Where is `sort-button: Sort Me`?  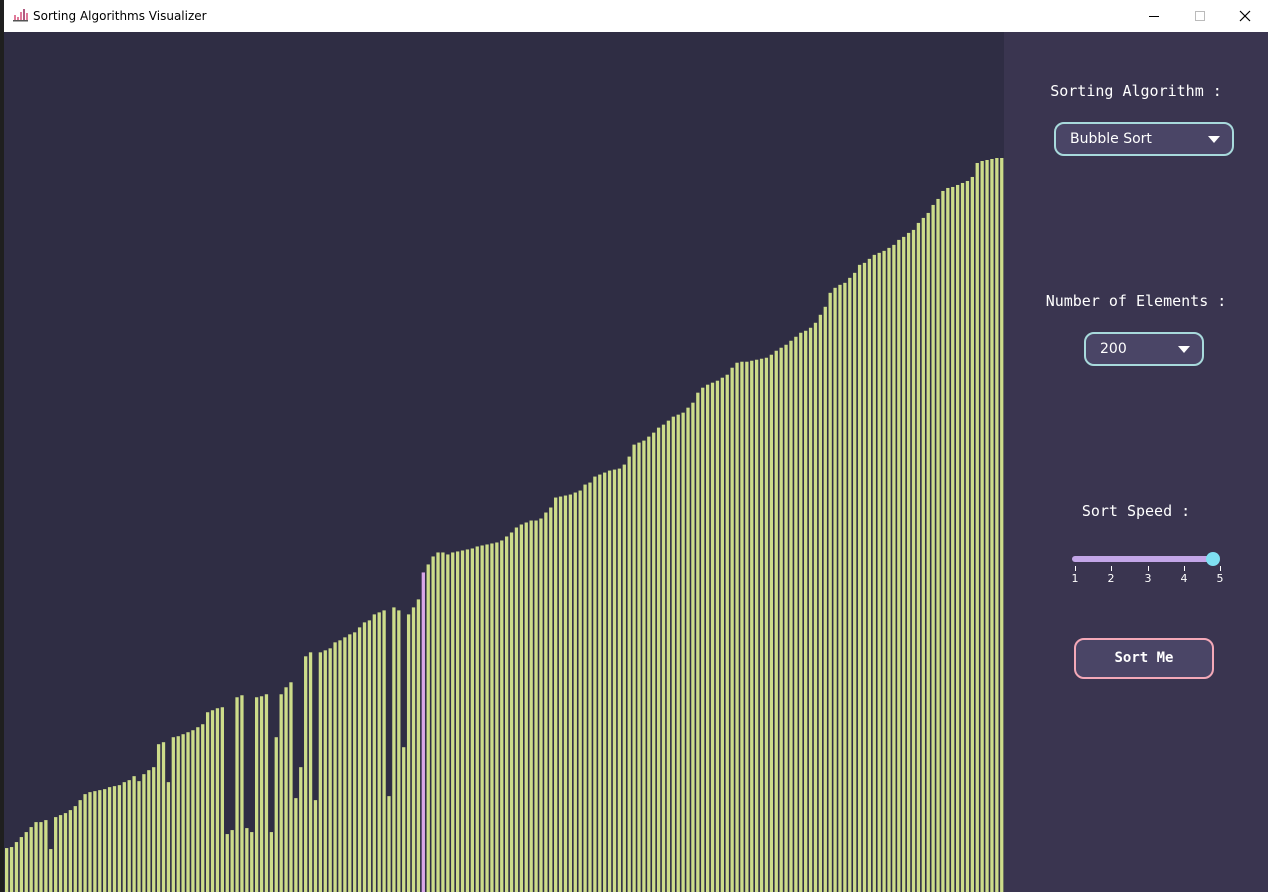 sort-button: Sort Me is located at coordinates (1144, 658).